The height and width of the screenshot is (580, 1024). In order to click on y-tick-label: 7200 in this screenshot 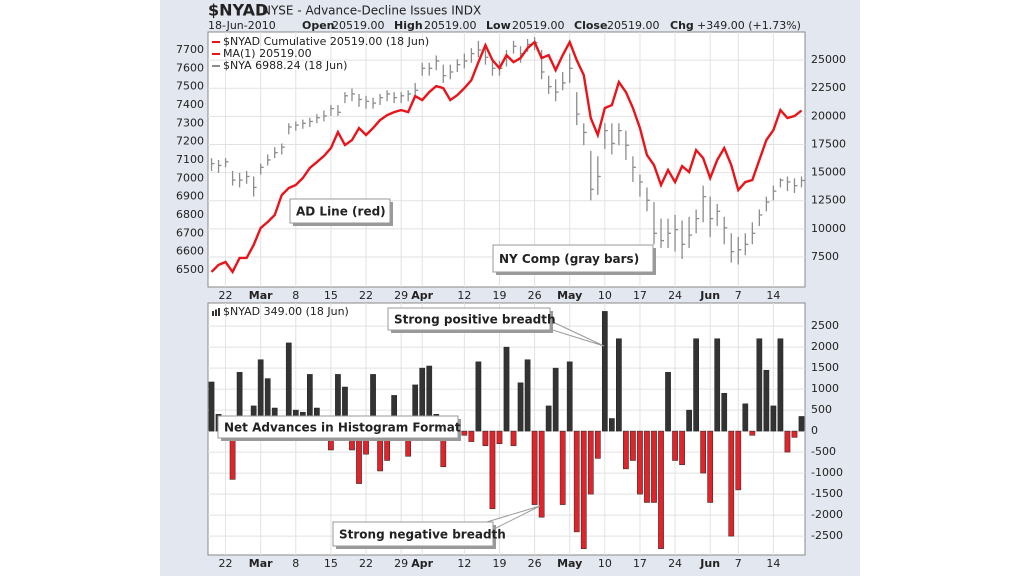, I will do `click(190, 141)`.